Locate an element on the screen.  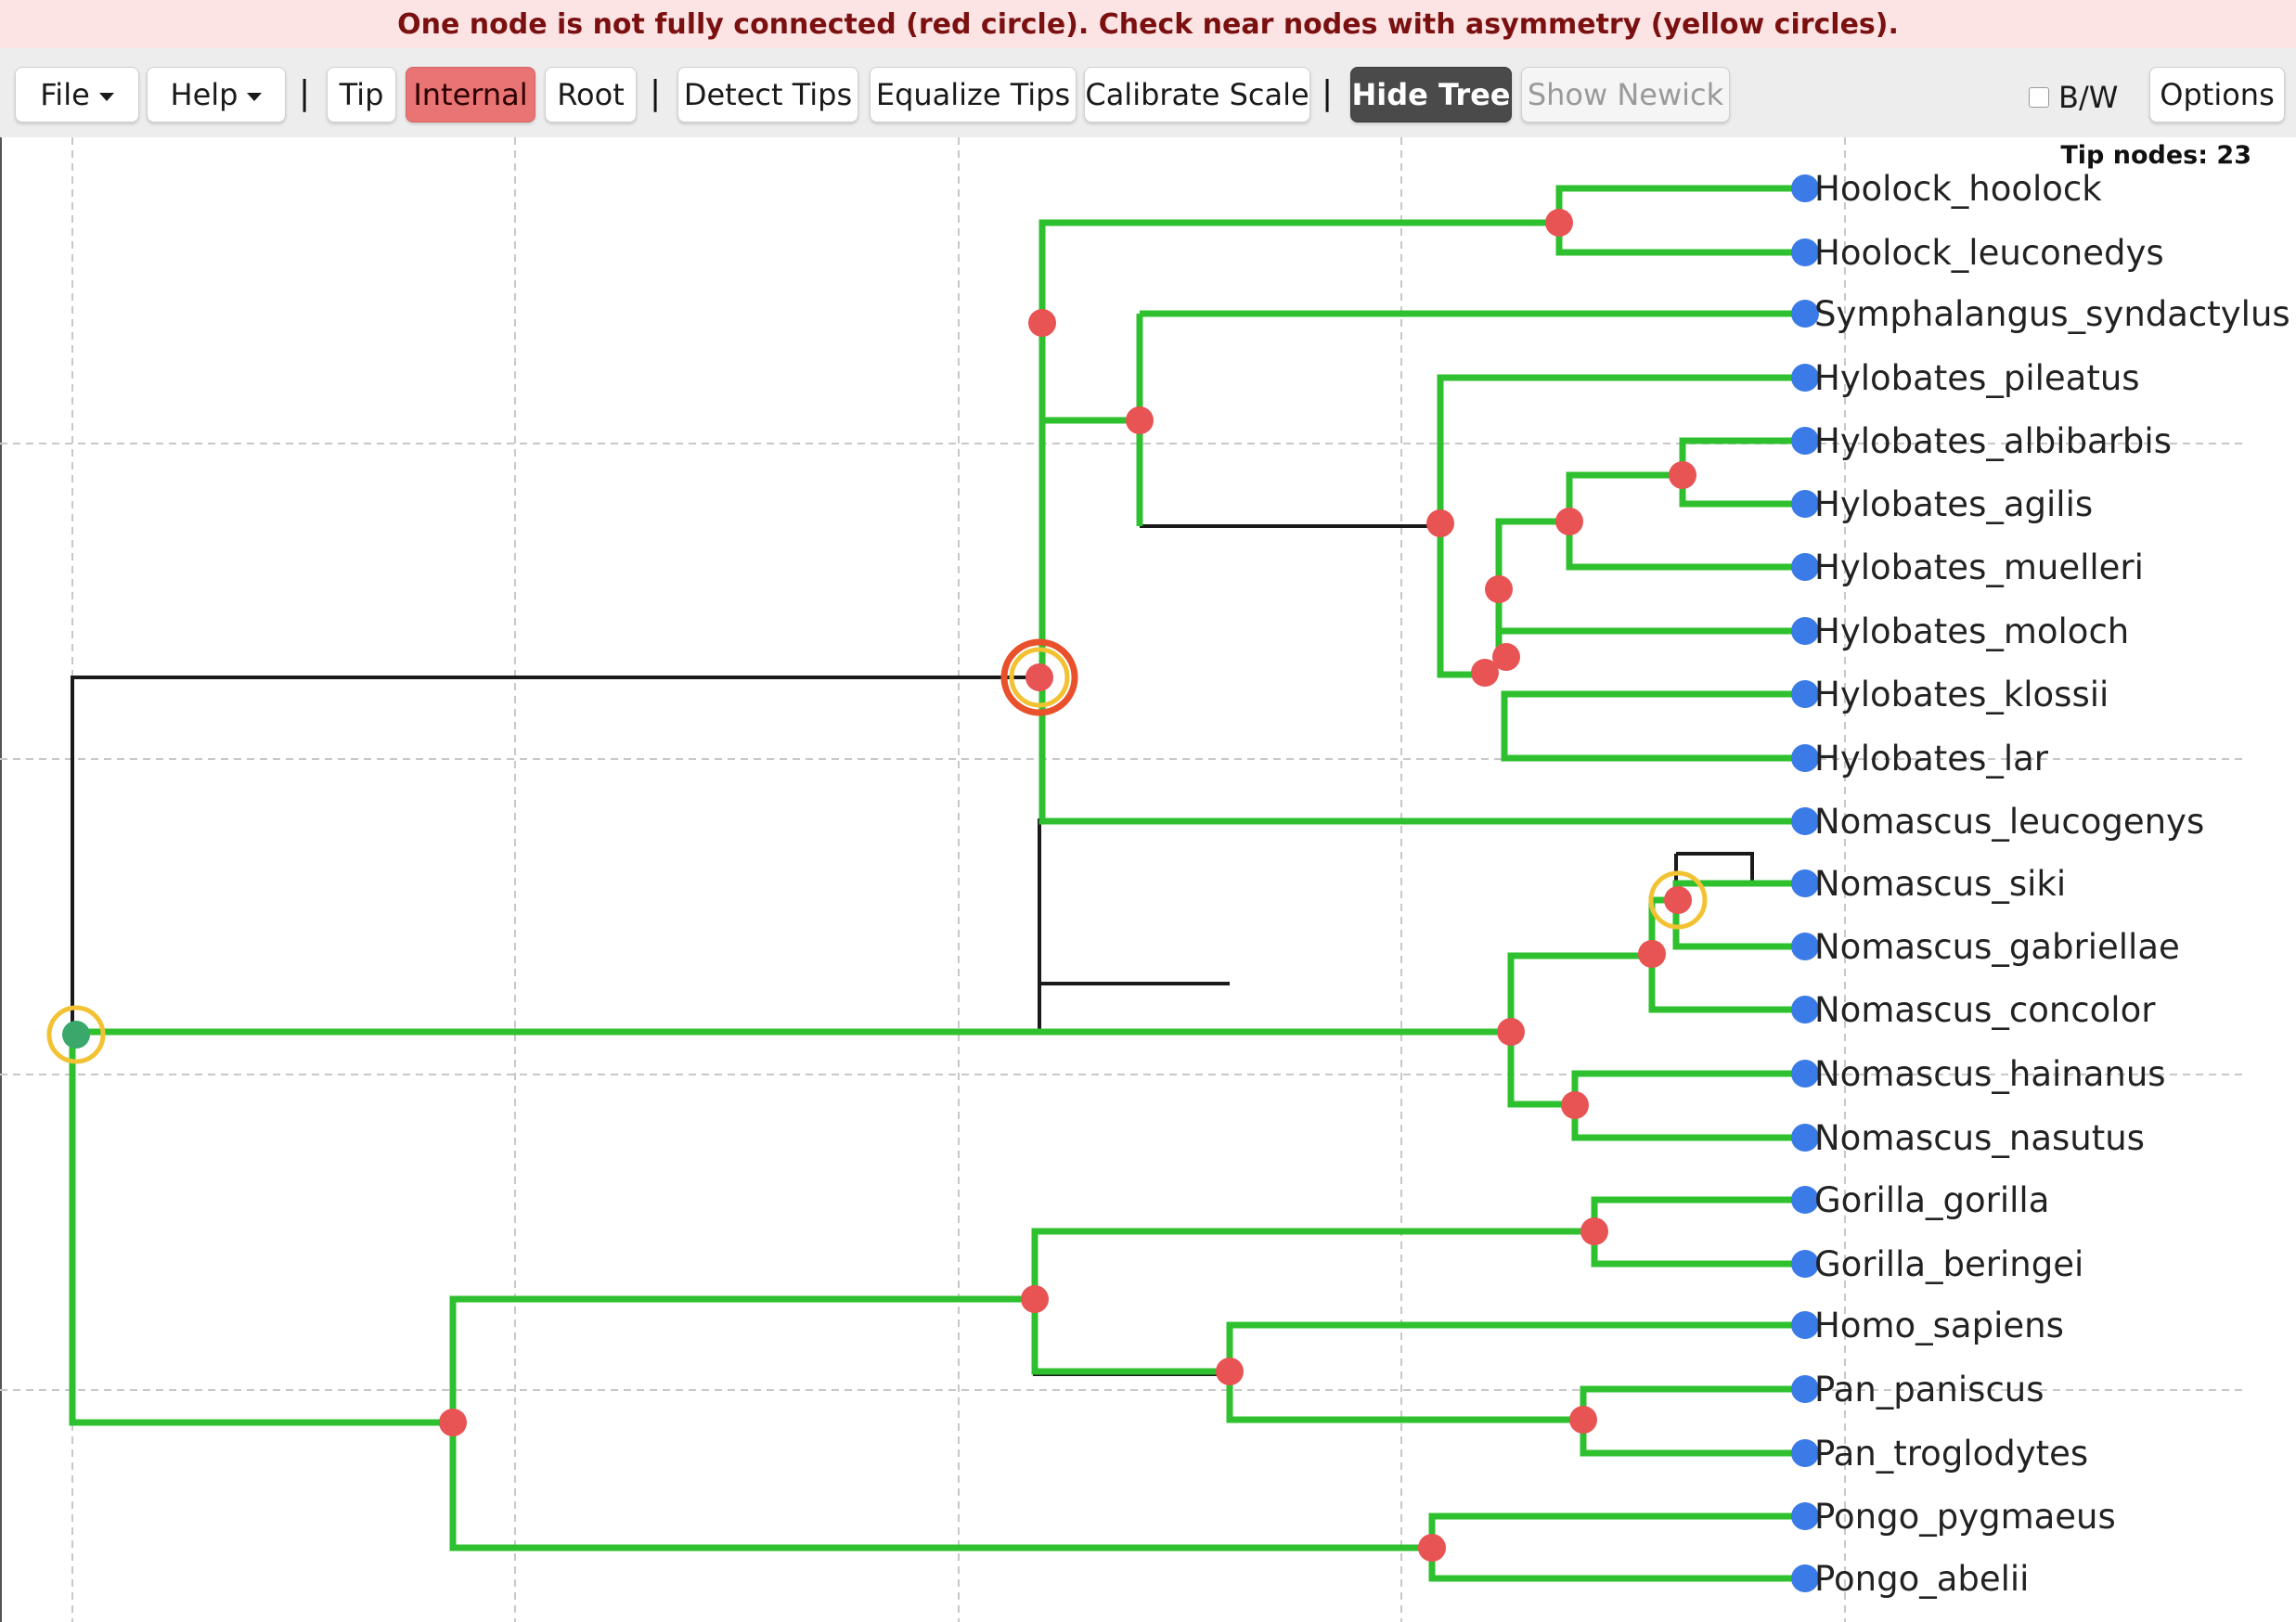
root-mode-button: Root is located at coordinates (591, 94).